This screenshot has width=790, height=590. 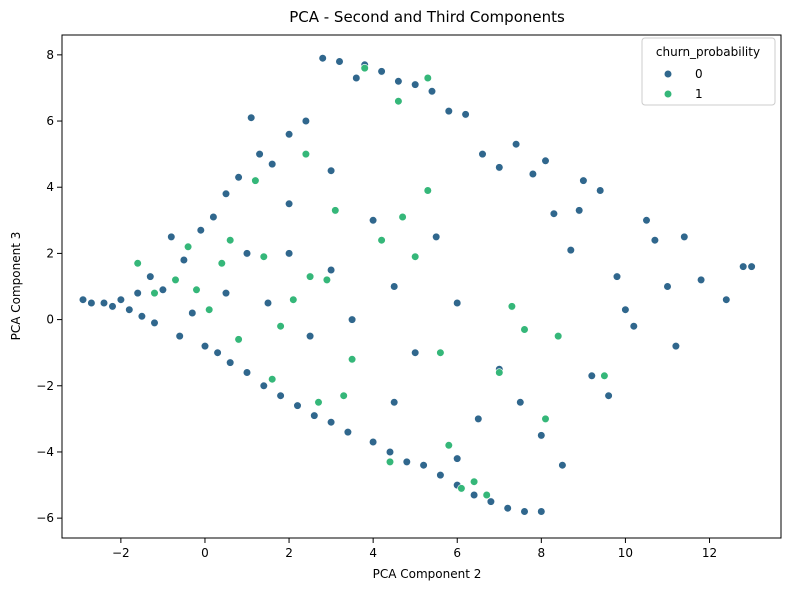 I want to click on chart-title: PCA - Second and Third Components, so click(x=427, y=17).